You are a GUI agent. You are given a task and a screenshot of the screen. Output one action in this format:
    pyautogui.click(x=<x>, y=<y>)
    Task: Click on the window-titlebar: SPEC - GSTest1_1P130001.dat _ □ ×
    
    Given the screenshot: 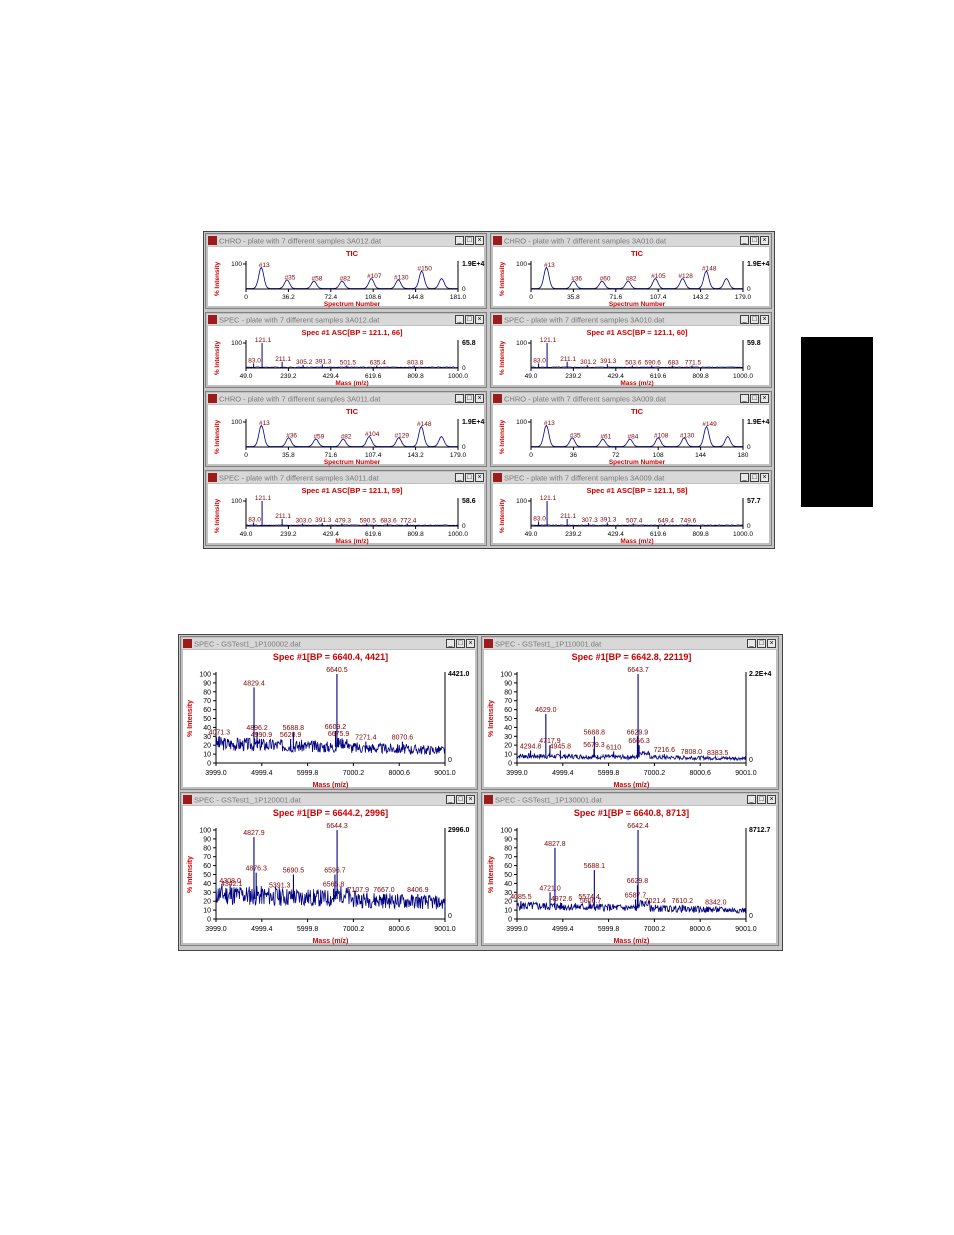 What is the action you would take?
    pyautogui.click(x=630, y=799)
    